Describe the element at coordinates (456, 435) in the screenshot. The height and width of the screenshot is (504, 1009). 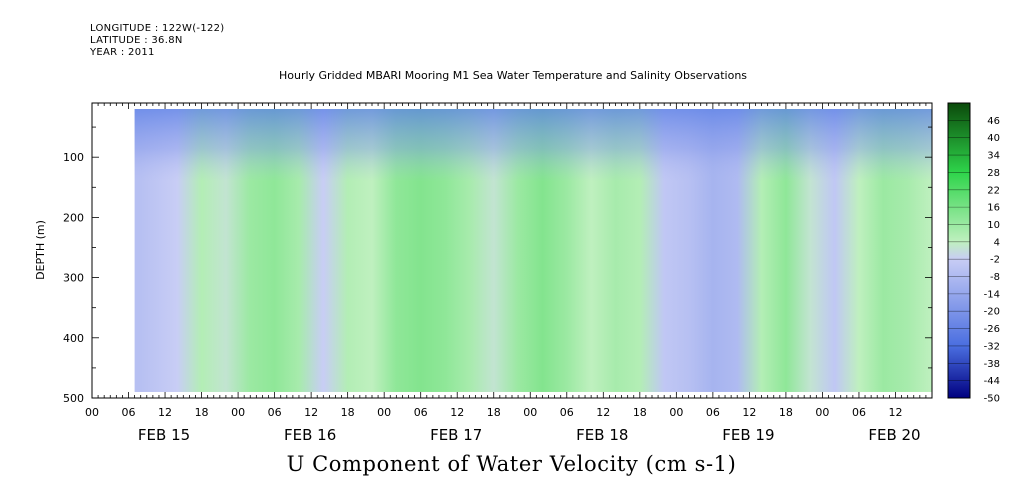
I see `x-date-label: FEB 17` at that location.